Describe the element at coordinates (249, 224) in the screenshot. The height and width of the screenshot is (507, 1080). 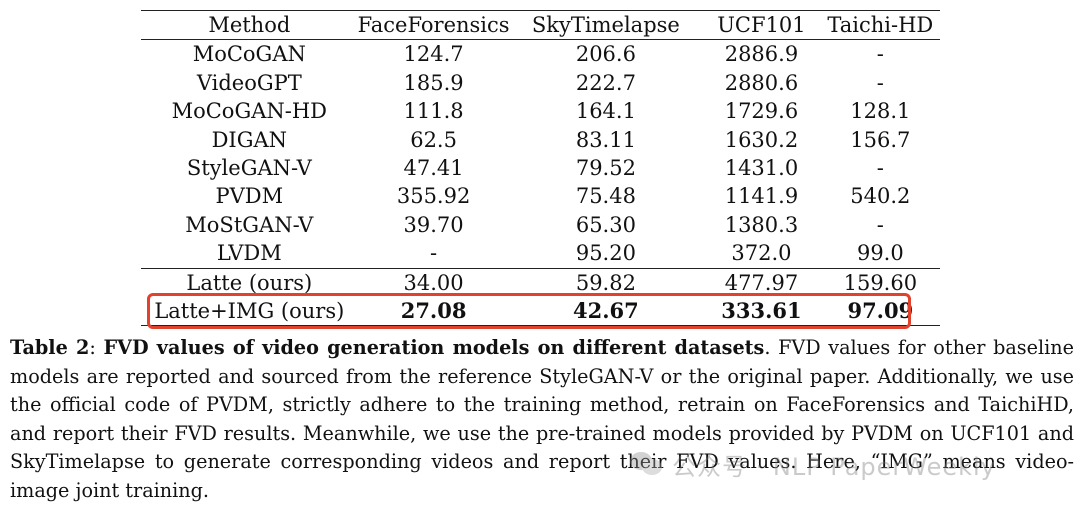
I see `cell-method: MoStGAN-V` at that location.